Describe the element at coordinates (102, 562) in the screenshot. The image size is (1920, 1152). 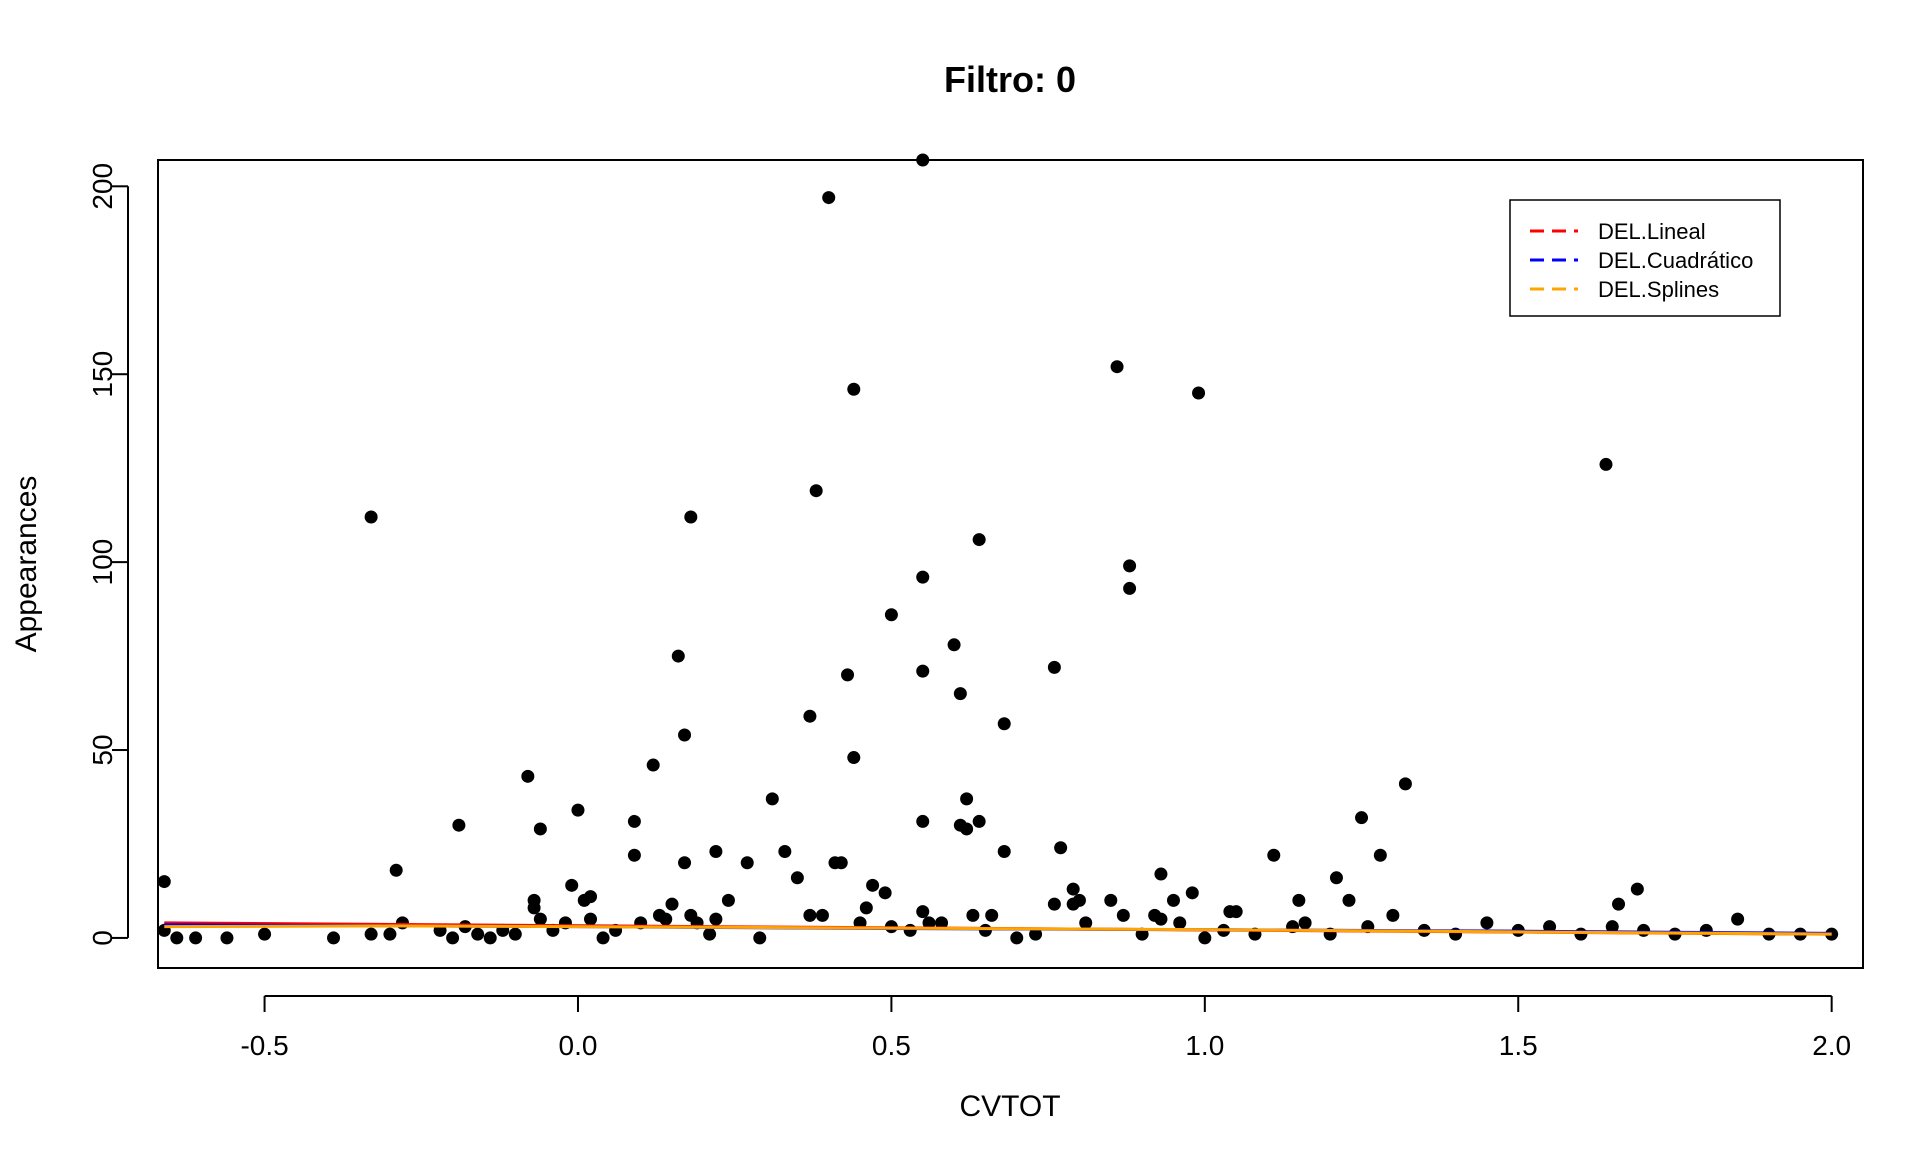
I see `y-tick-label: 100` at that location.